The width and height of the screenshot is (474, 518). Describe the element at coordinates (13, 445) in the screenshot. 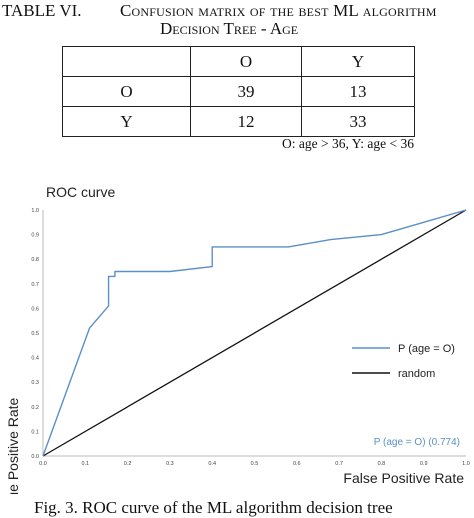

I see `y-axis-label: True Positive Rate` at that location.